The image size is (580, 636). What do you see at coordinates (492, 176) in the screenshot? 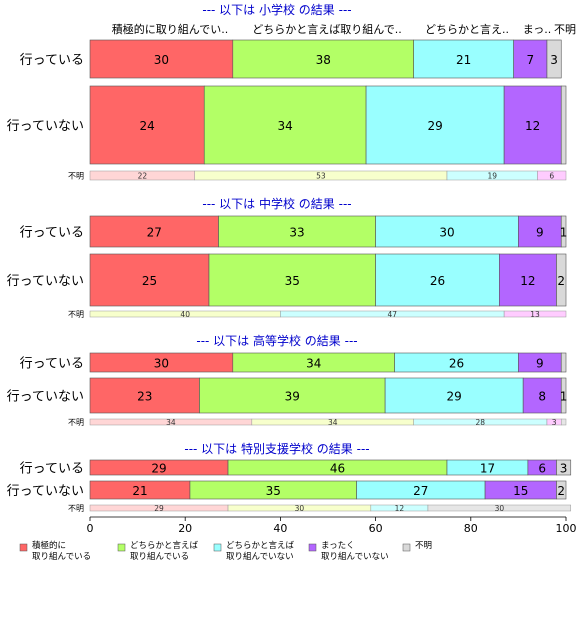
I see `unknown-data-label: 19` at bounding box center [492, 176].